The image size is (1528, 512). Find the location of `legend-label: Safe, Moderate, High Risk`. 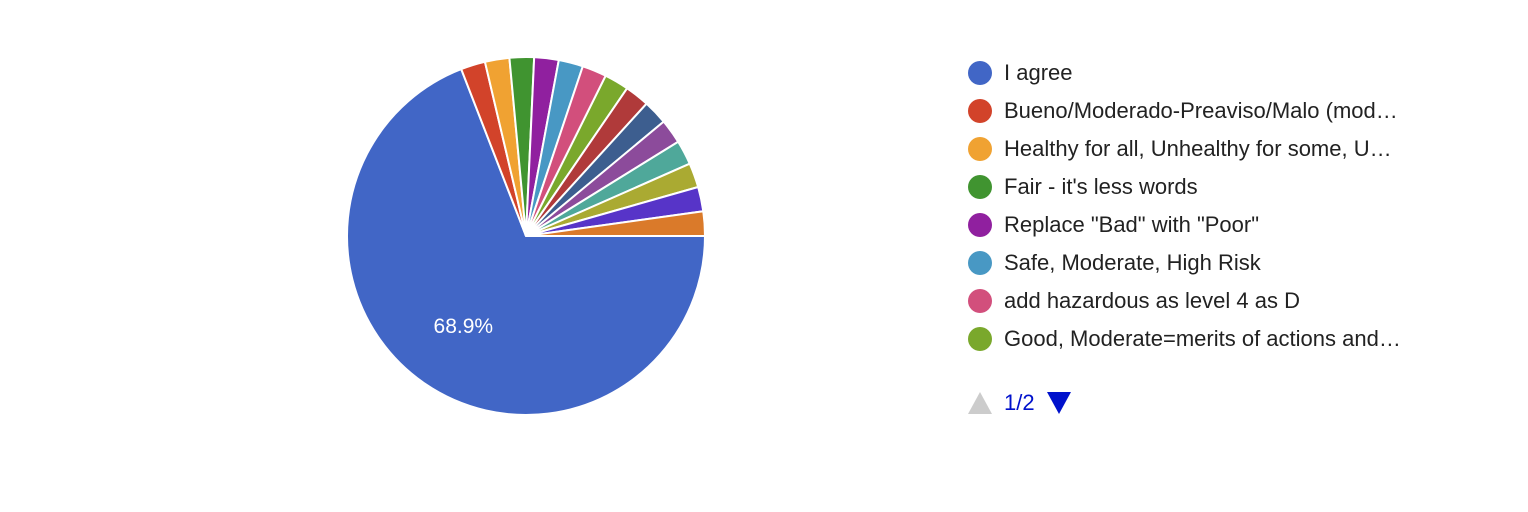

legend-label: Safe, Moderate, High Risk is located at coordinates (1132, 262).